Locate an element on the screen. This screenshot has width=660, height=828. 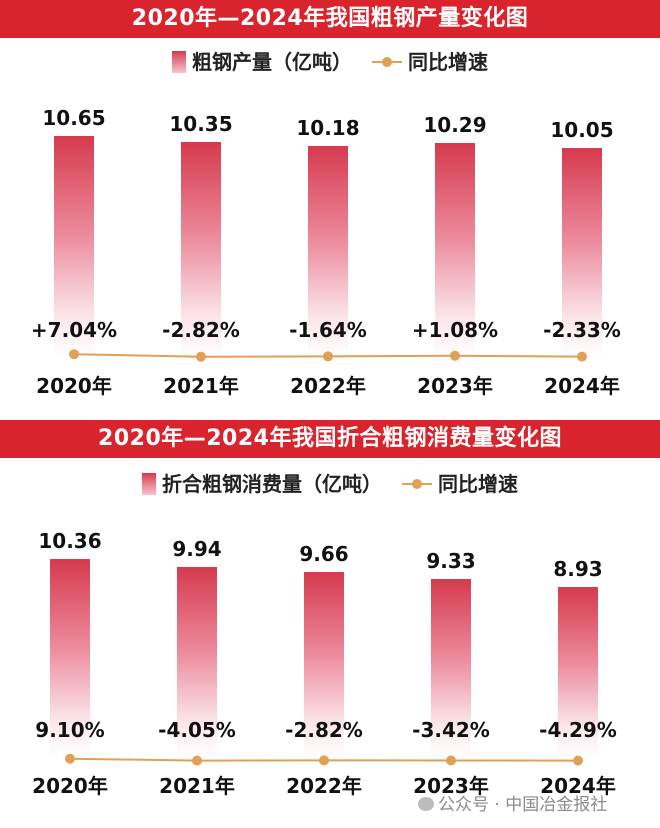
growth-label: 9.10% is located at coordinates (70, 730).